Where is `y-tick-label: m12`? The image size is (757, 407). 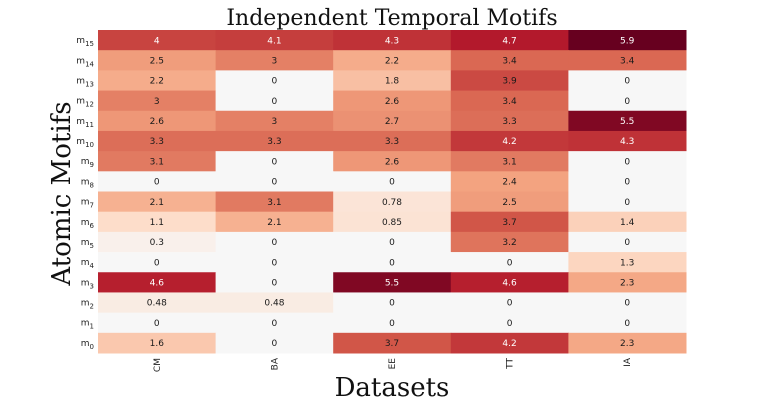 y-tick-label: m12 is located at coordinates (85, 103).